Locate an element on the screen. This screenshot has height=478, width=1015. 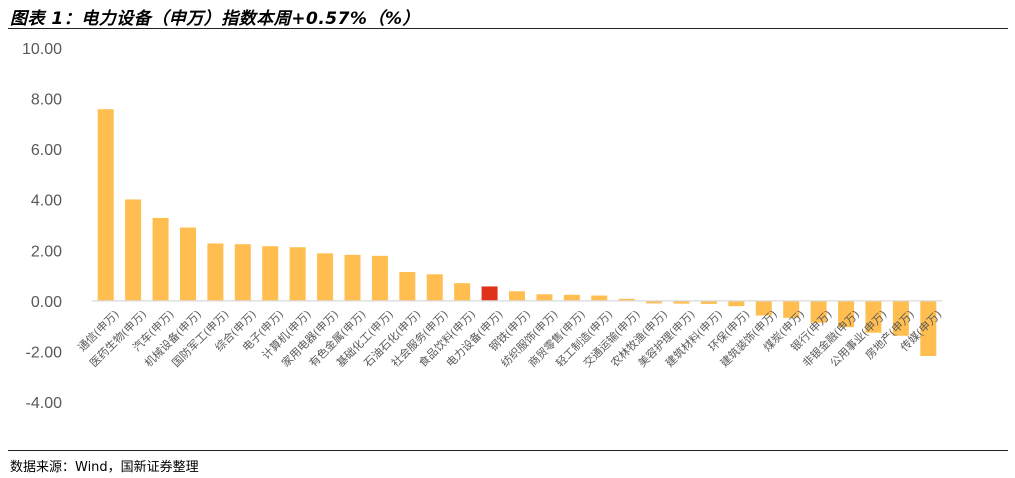
chart-title: 图表 1：电力设备（申万）指数本周+0.57%（%） is located at coordinates (215, 19).